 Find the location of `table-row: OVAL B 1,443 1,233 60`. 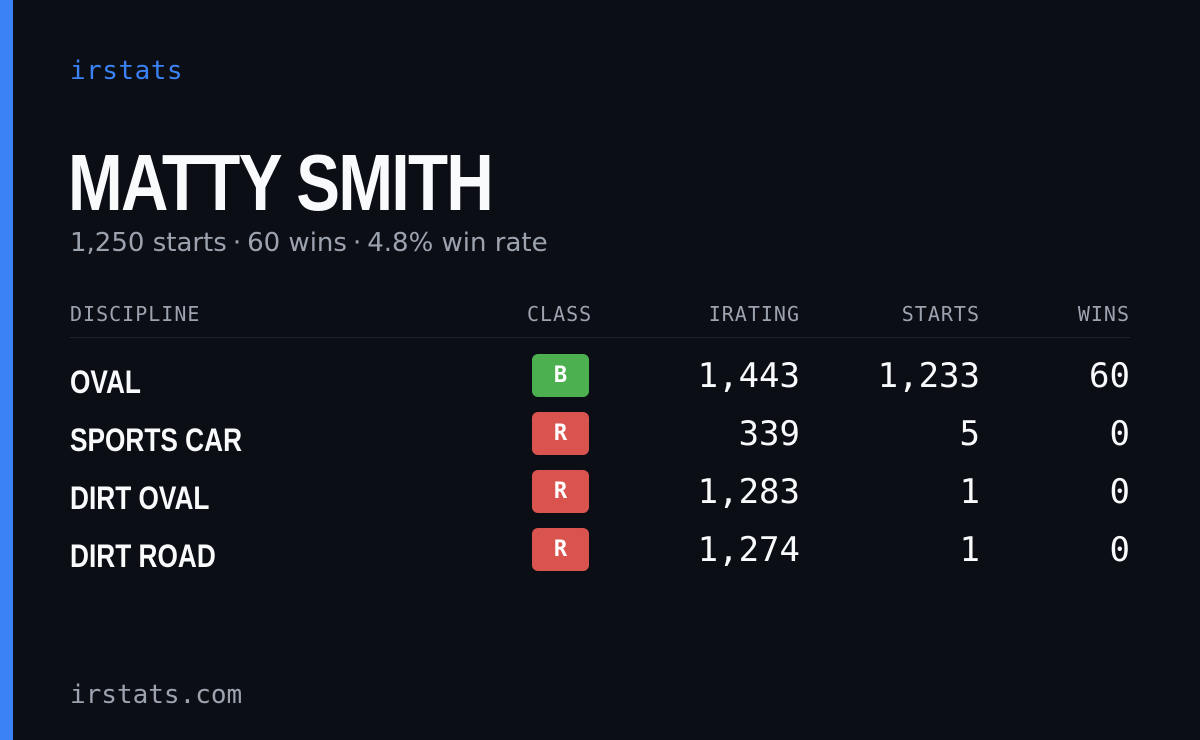

table-row: OVAL B 1,443 1,233 60 is located at coordinates (600, 381).